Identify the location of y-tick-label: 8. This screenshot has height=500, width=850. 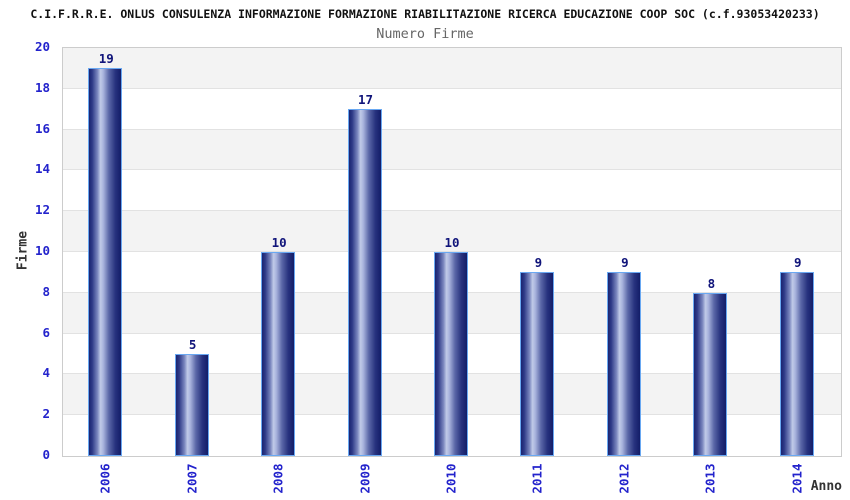
(46, 291).